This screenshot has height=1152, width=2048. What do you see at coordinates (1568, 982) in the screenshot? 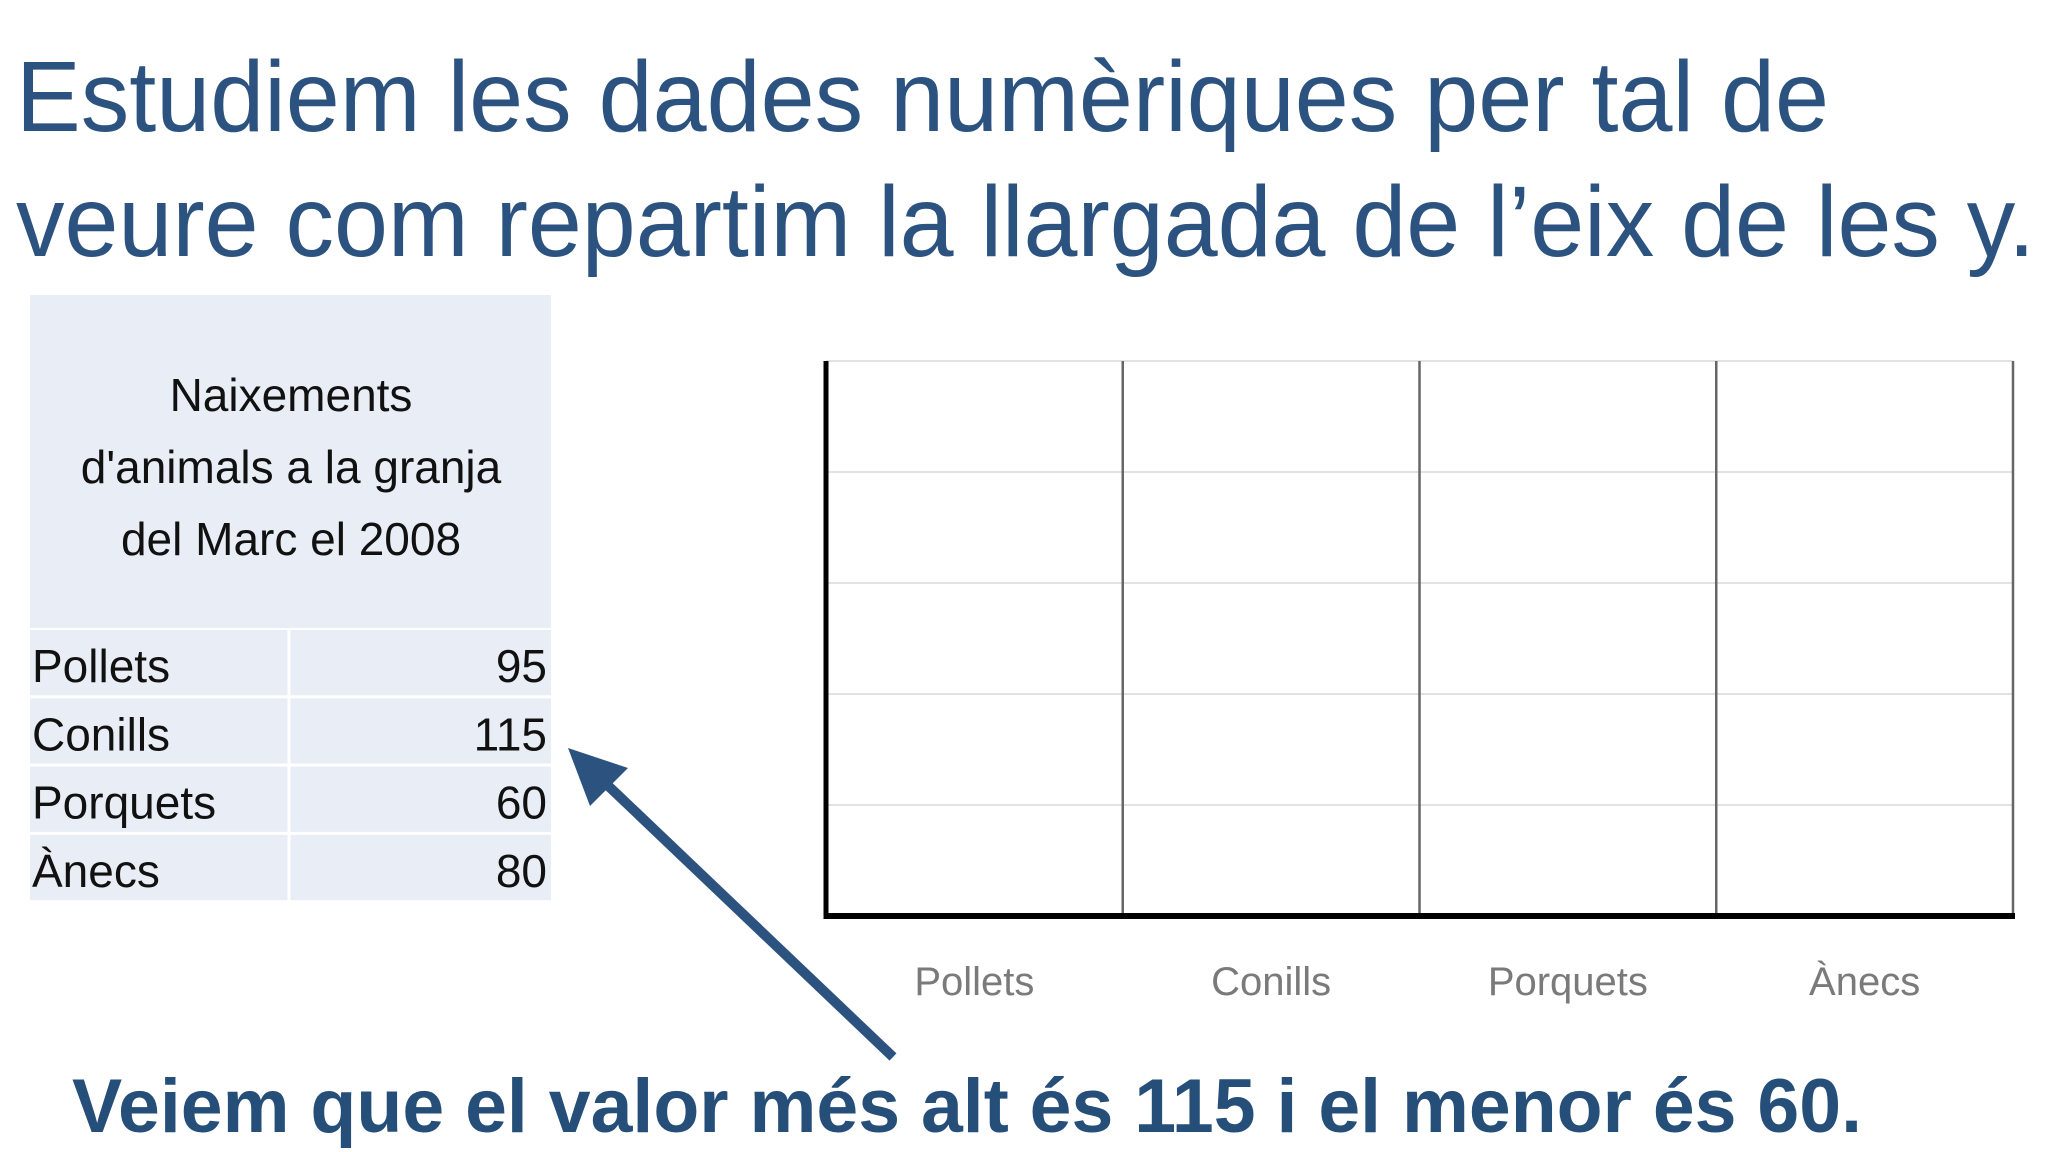
I see `x-tick-label: Porquets` at bounding box center [1568, 982].